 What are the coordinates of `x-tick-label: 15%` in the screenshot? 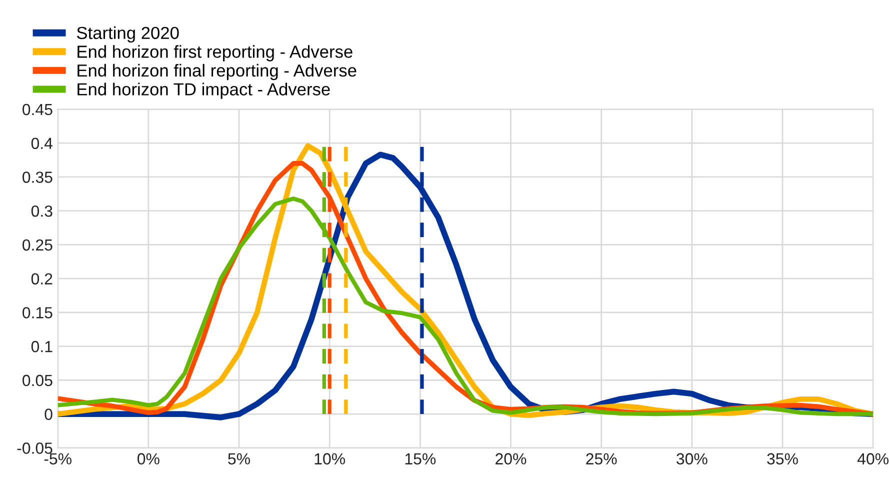 It's located at (420, 458).